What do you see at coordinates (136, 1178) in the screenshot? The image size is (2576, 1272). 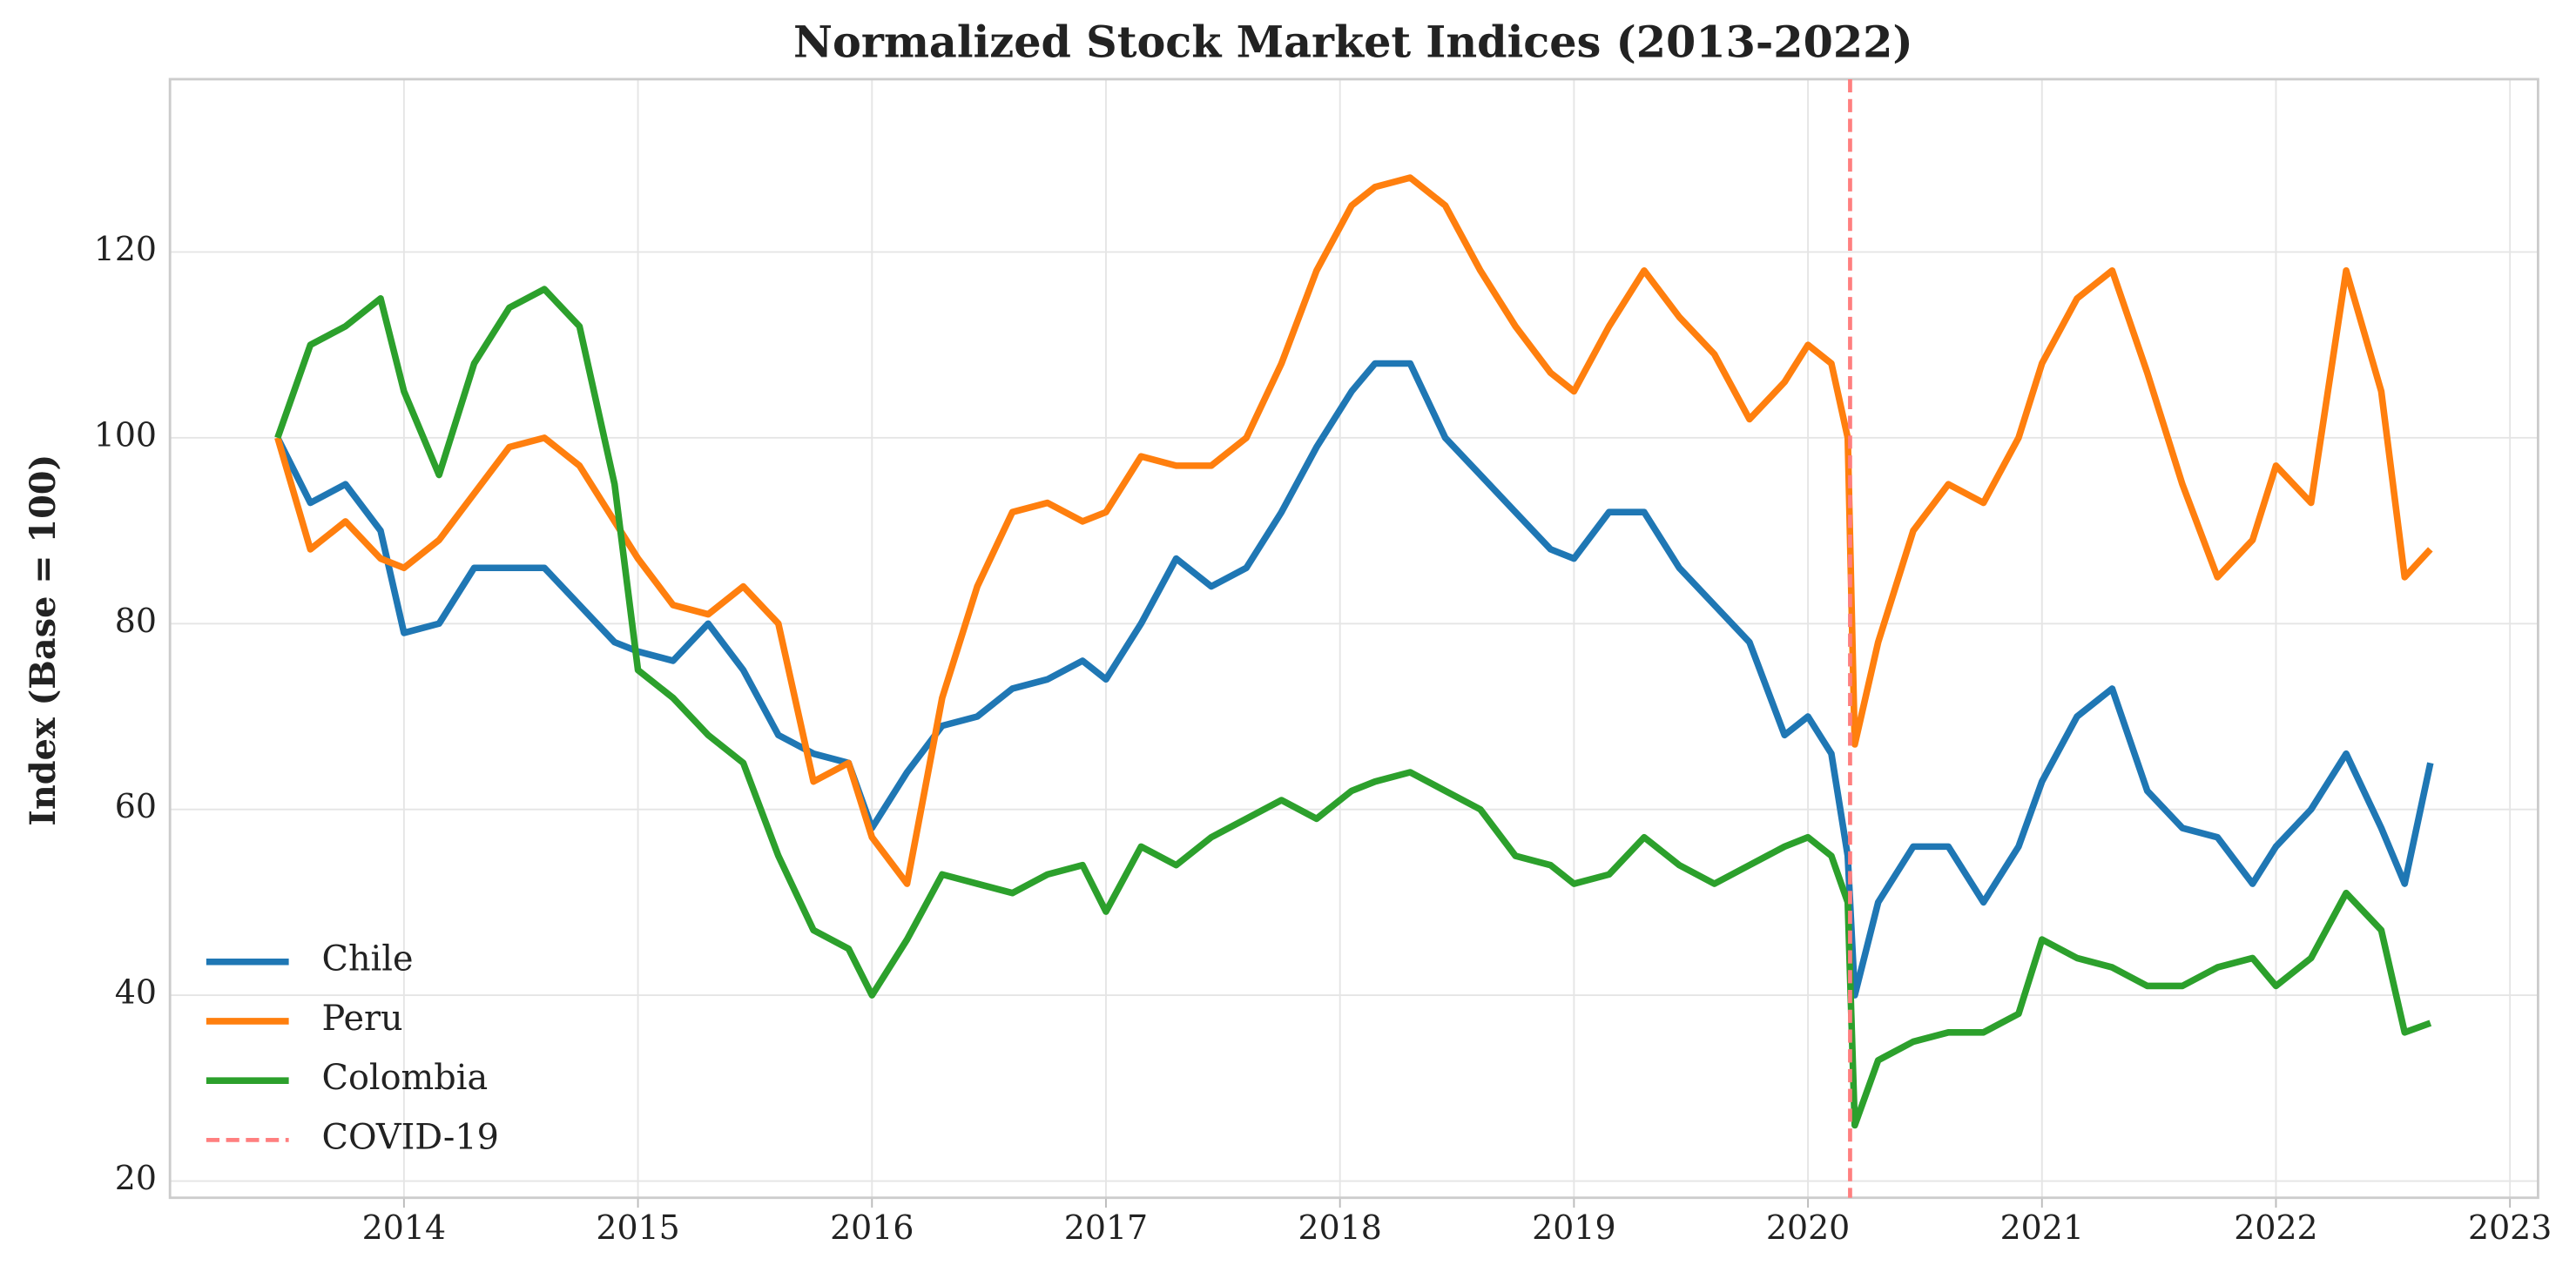 I see `y-tick-label: 20` at bounding box center [136, 1178].